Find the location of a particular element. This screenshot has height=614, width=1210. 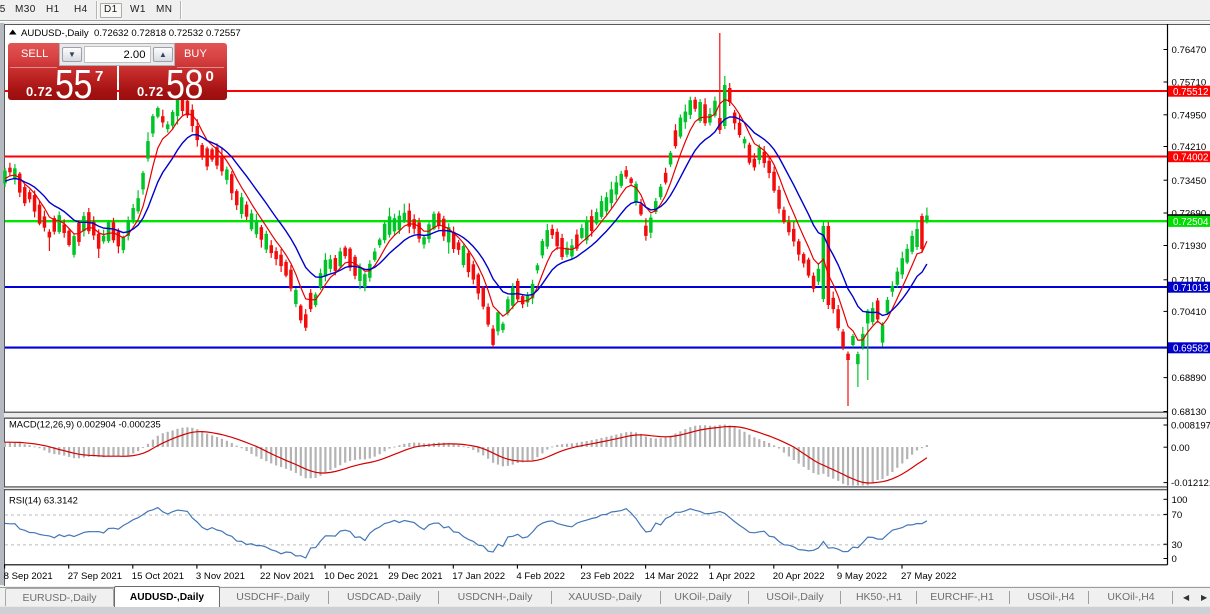

svg-text: 0.70410 is located at coordinates (1189, 312).